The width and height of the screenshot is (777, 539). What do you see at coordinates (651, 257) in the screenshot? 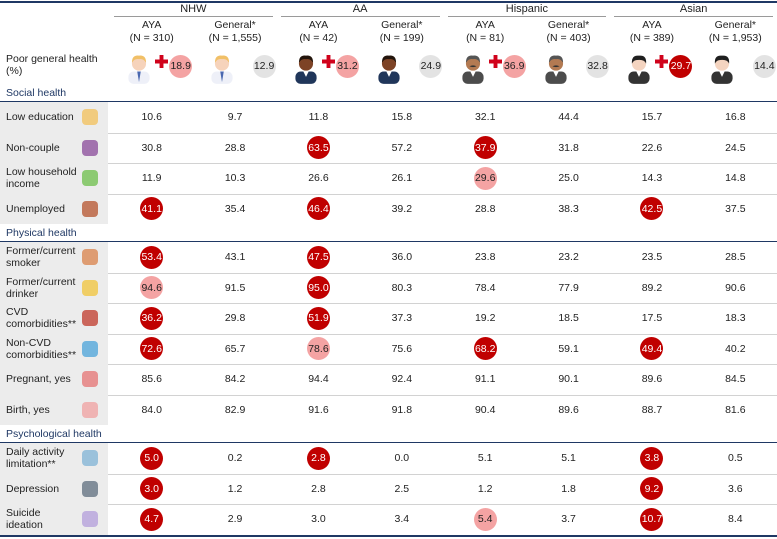
I see `cell: 23.5` at bounding box center [651, 257].